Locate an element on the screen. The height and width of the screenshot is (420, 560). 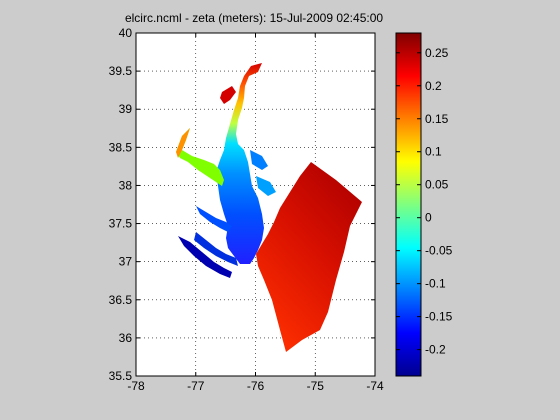
y-tick-label: 39 is located at coordinates (126, 109).